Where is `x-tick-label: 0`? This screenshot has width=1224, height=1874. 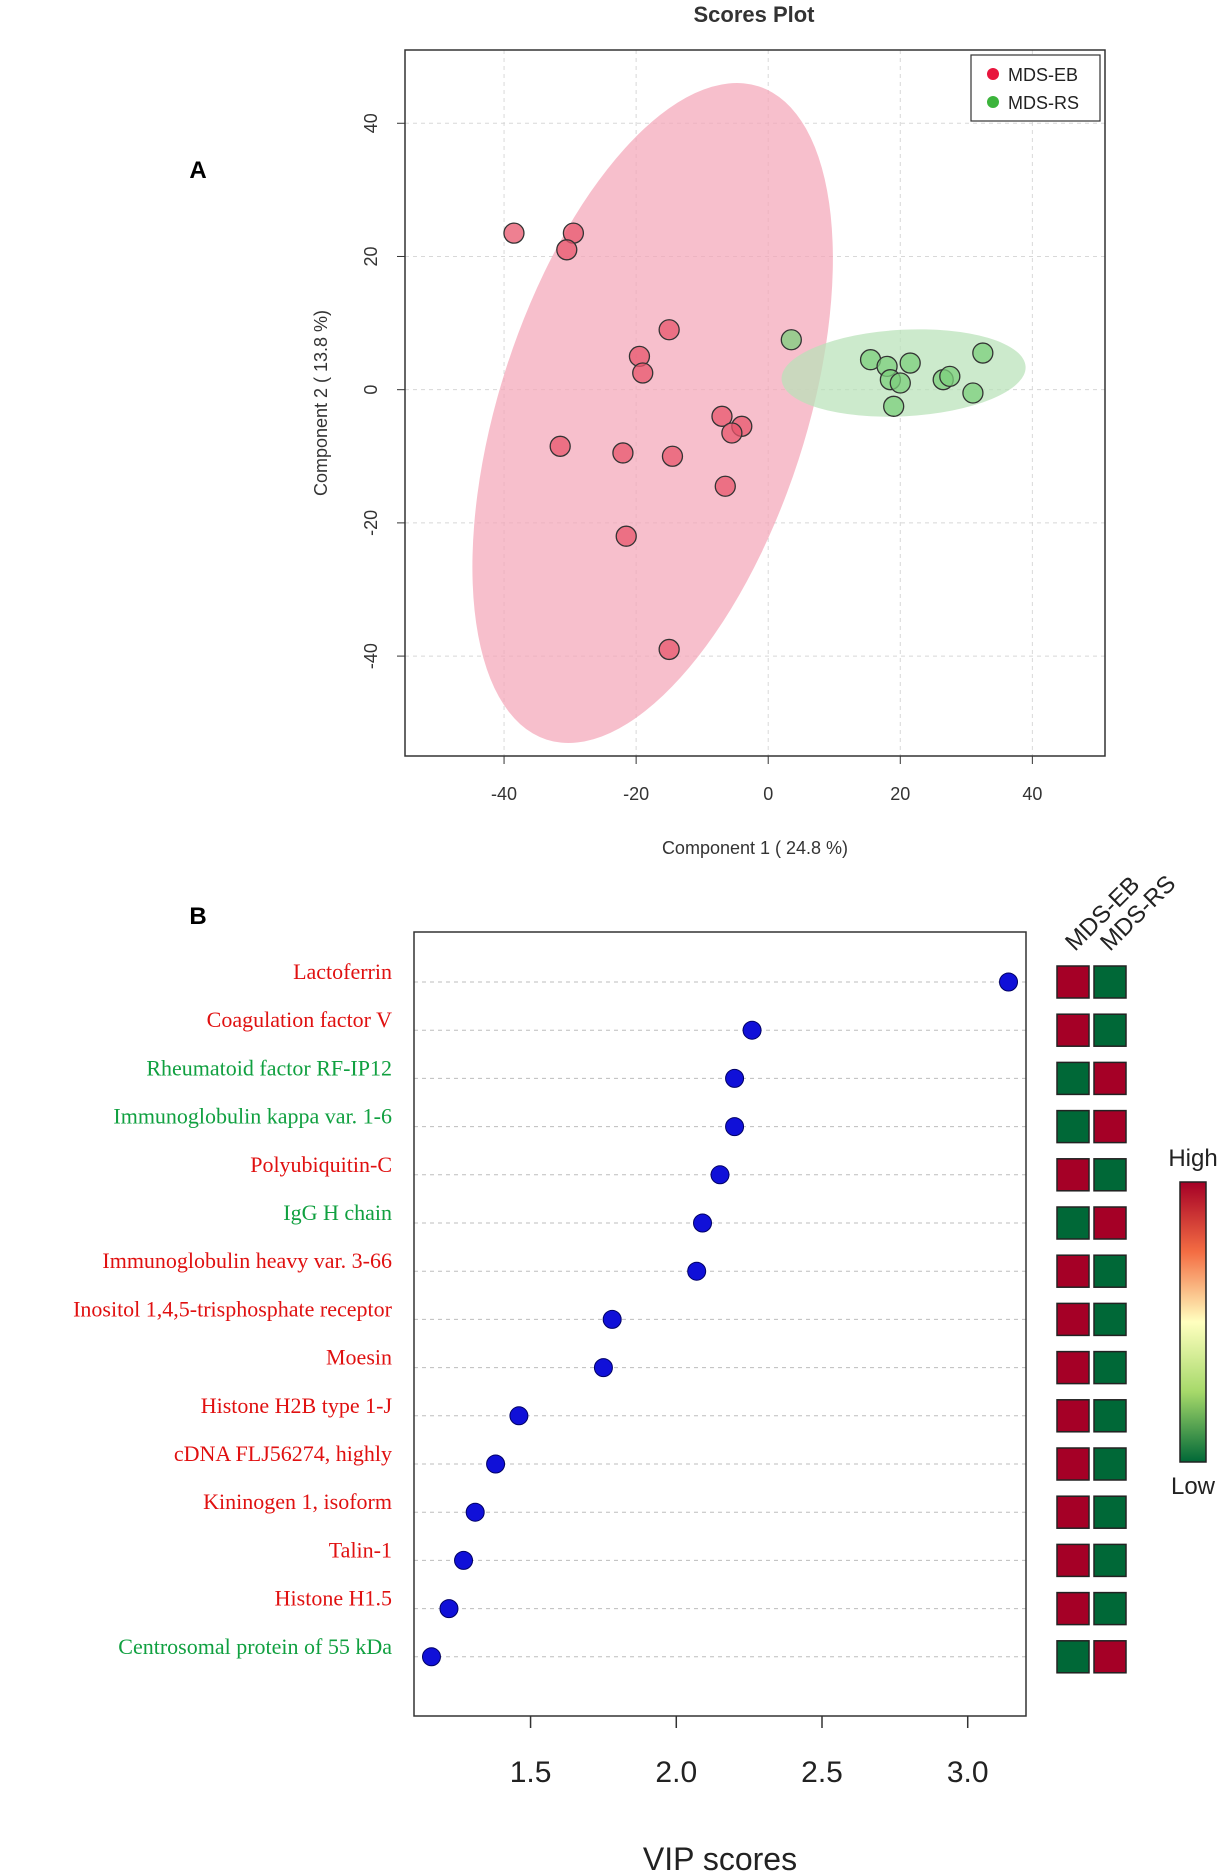
x-tick-label: 0 is located at coordinates (768, 794).